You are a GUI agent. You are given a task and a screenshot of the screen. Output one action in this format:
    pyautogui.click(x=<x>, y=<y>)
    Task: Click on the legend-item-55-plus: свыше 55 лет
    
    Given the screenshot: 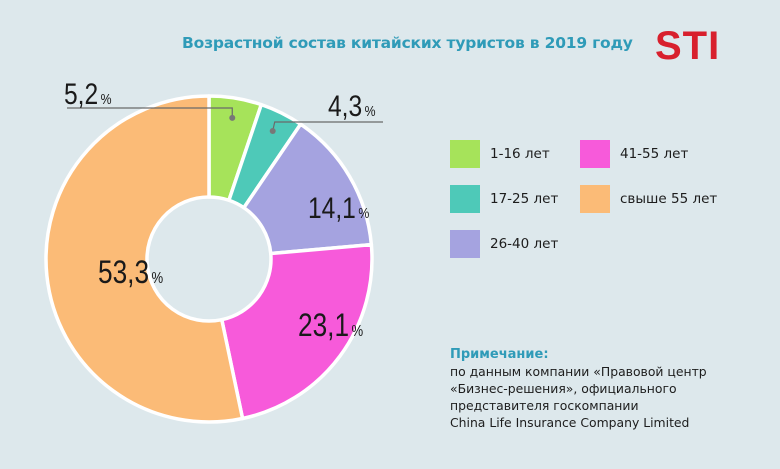 What is the action you would take?
    pyautogui.click(x=648, y=199)
    